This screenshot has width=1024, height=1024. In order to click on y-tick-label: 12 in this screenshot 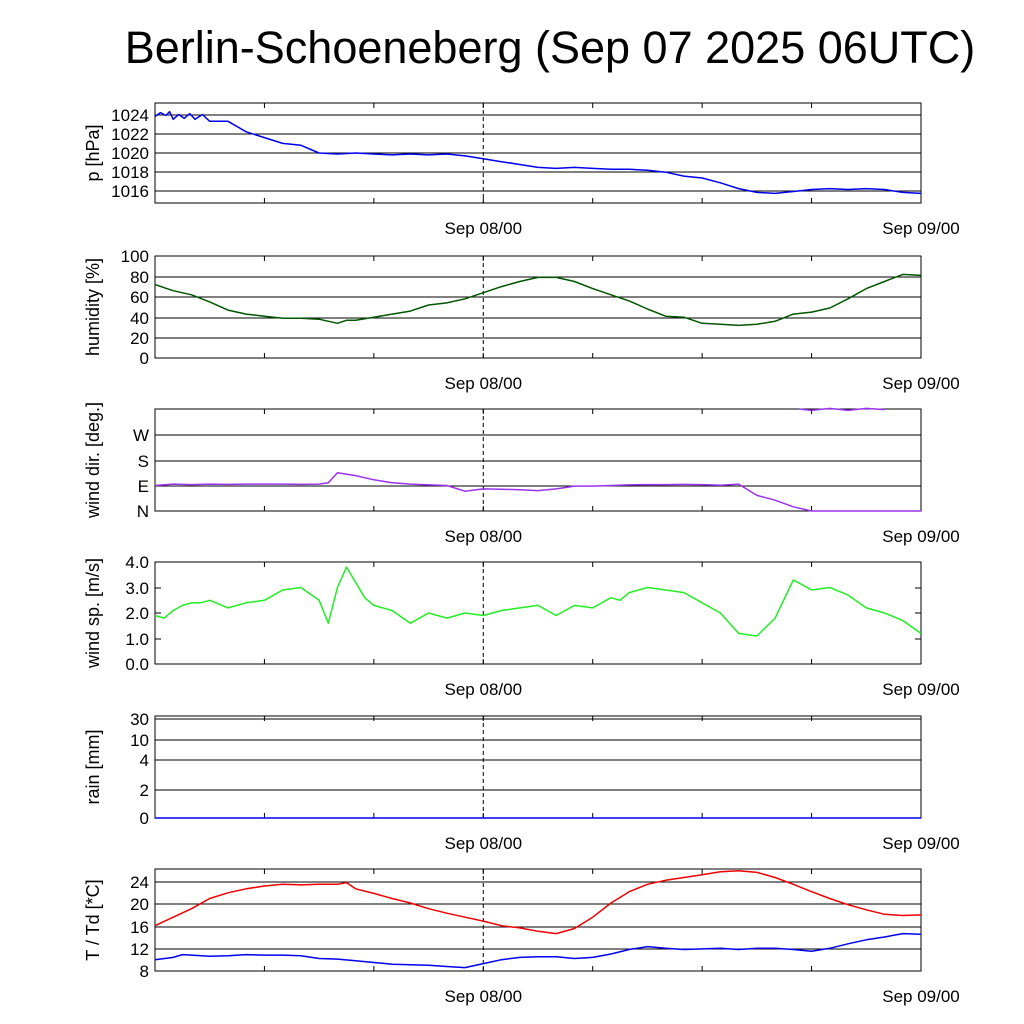, I will do `click(139, 949)`.